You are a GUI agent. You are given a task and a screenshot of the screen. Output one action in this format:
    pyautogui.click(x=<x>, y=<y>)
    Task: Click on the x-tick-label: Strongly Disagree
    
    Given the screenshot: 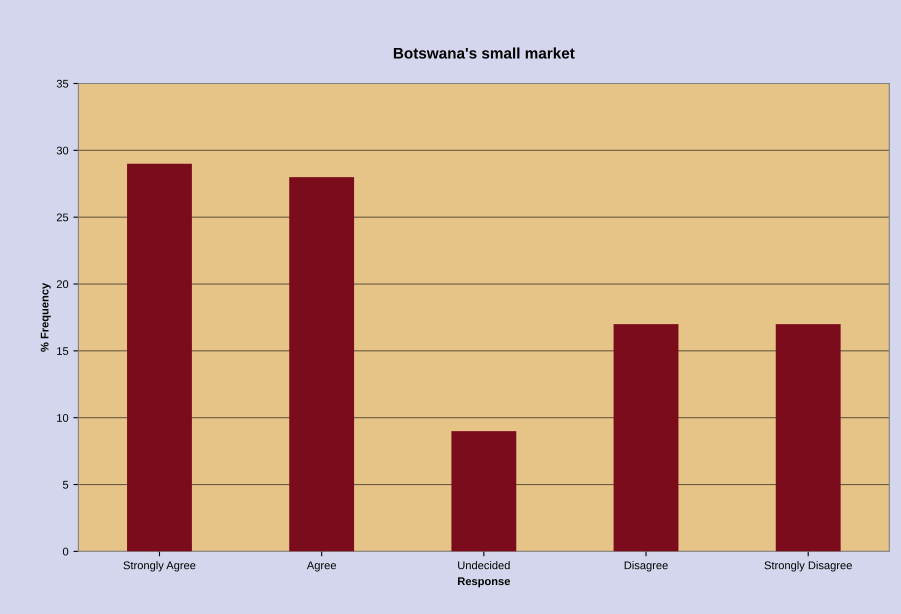 What is the action you would take?
    pyautogui.click(x=808, y=566)
    